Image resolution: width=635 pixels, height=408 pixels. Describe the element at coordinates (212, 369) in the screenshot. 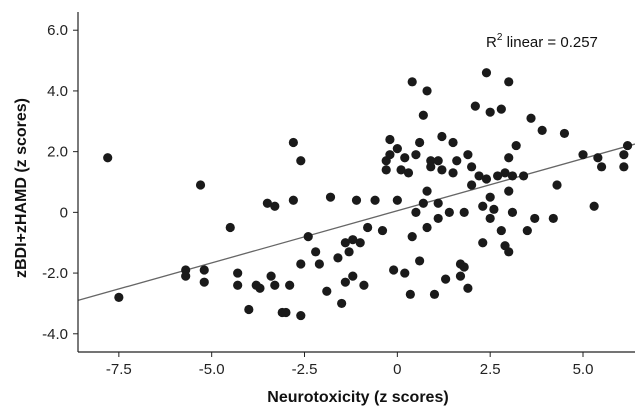

I see `x-tick-label: -5.0` at that location.